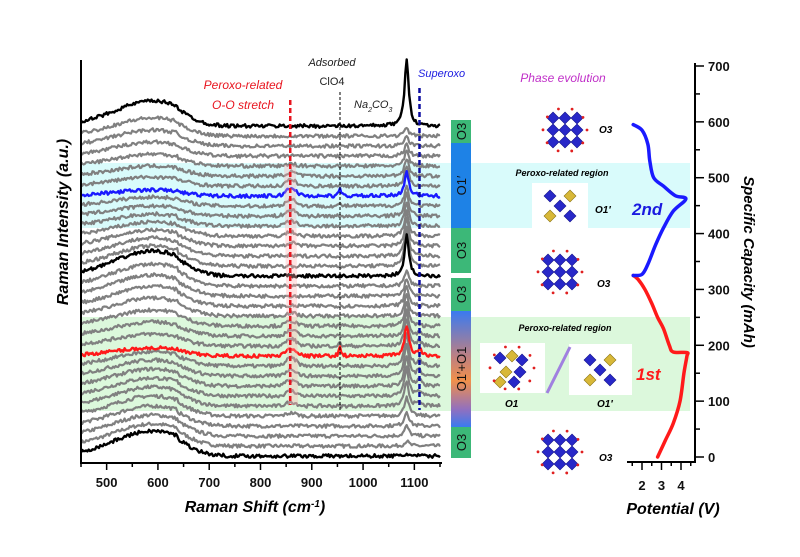  I want to click on phase-bar: O3 O1′ O3 O3 O1′+O1 O3, so click(461, 289).